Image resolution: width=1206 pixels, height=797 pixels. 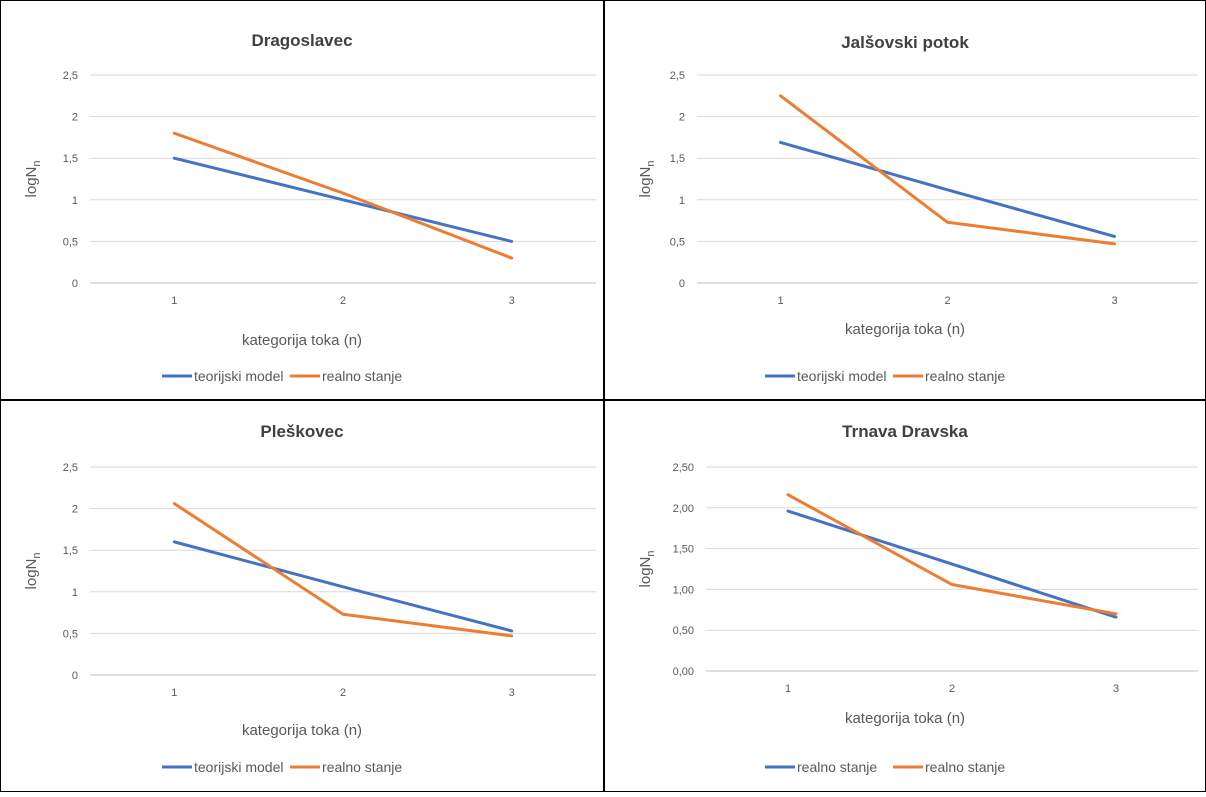 What do you see at coordinates (683, 590) in the screenshot?
I see `y-tick-label: 1,00` at bounding box center [683, 590].